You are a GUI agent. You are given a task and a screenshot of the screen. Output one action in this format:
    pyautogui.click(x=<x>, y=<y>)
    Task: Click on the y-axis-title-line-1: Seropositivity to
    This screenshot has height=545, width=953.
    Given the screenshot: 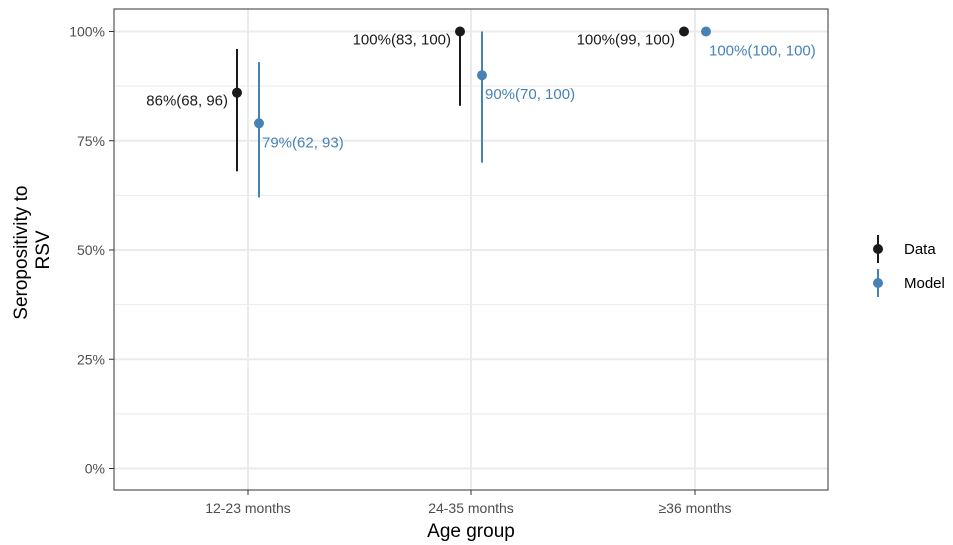 What is the action you would take?
    pyautogui.click(x=21, y=253)
    